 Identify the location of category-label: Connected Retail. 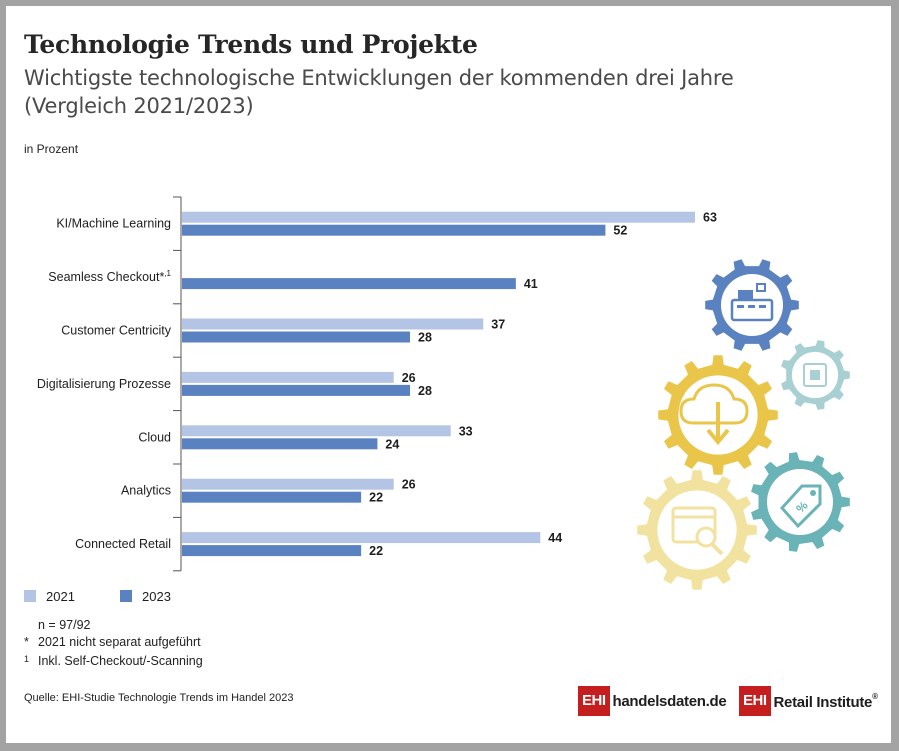
(123, 544).